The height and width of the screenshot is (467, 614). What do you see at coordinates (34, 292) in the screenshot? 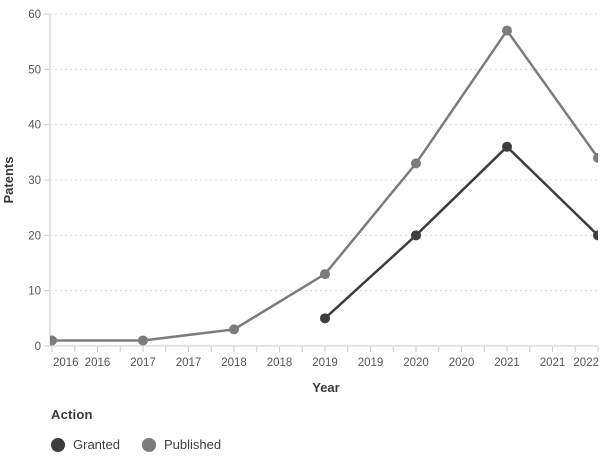
I see `y-tick-label: 10` at bounding box center [34, 292].